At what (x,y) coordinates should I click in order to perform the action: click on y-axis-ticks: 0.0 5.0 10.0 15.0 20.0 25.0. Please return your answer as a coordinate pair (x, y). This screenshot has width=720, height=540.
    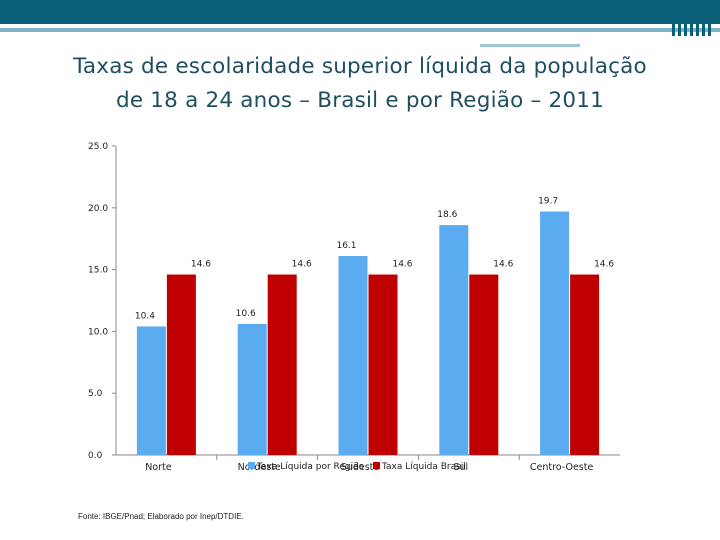
    Looking at the image, I should click on (102, 301).